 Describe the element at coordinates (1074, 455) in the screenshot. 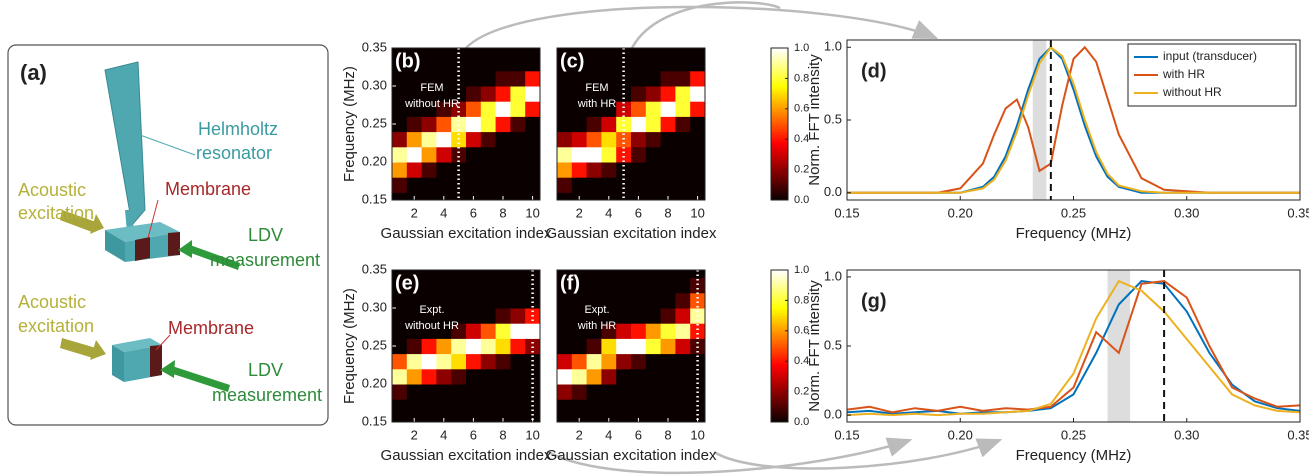

I see `x-axis-label: Frequency (MHz)` at that location.